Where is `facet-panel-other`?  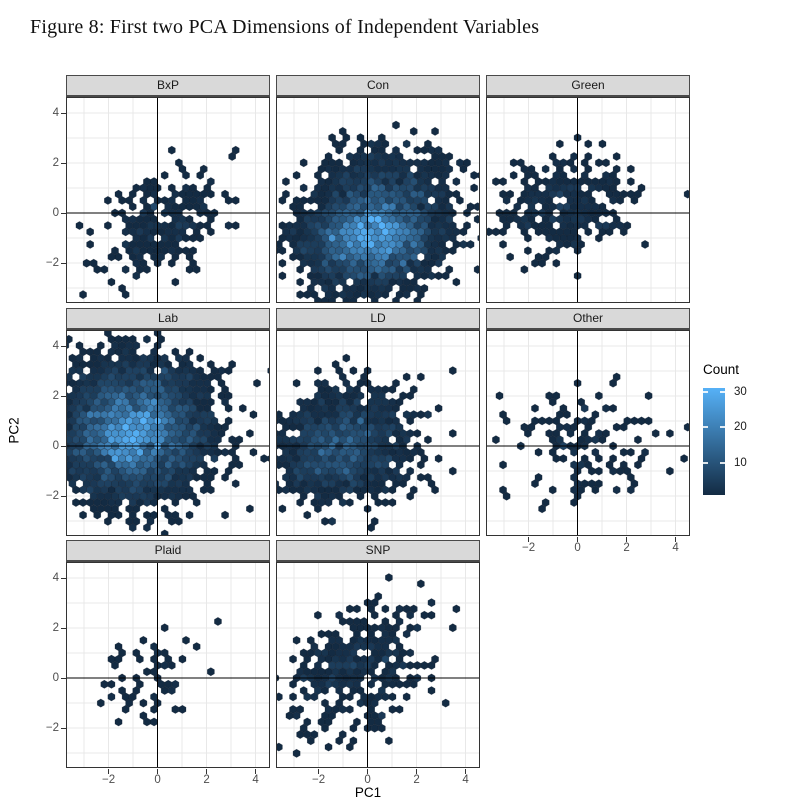
facet-panel-other is located at coordinates (588, 433).